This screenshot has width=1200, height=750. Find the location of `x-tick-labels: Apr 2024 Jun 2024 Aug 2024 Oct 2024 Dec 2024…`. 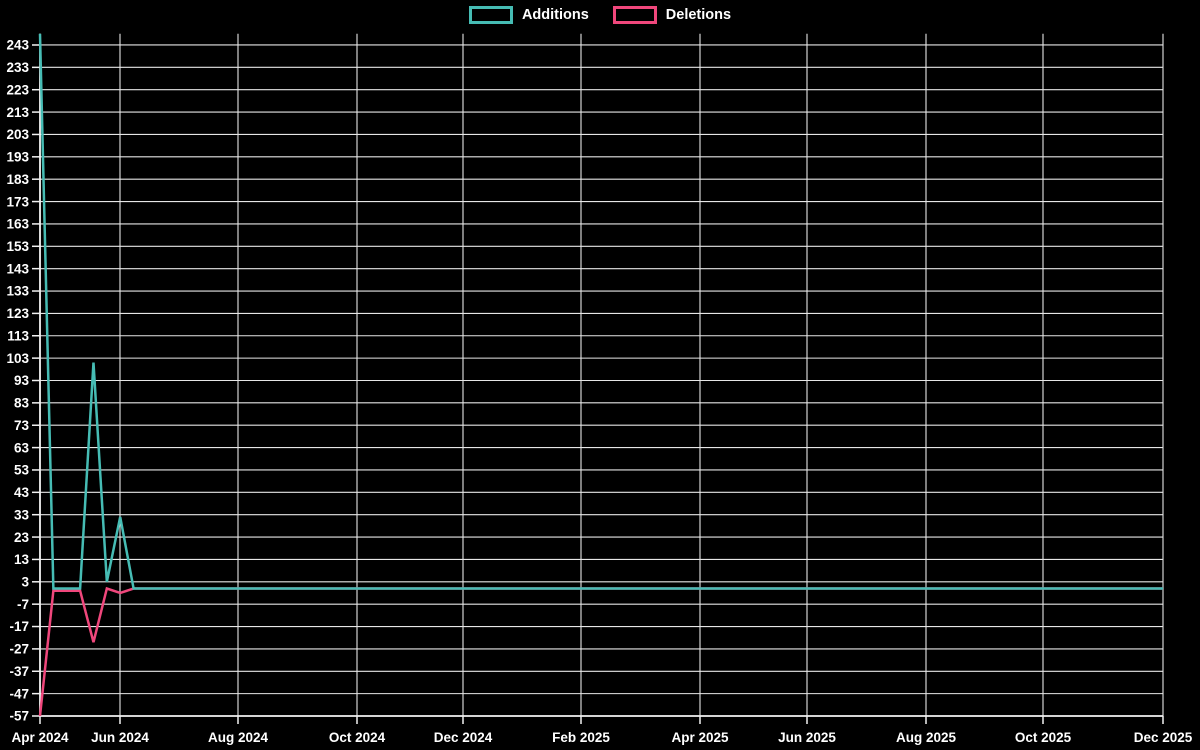

x-tick-labels: Apr 2024 Jun 2024 Aug 2024 Oct 2024 Dec 2024… is located at coordinates (601, 737).